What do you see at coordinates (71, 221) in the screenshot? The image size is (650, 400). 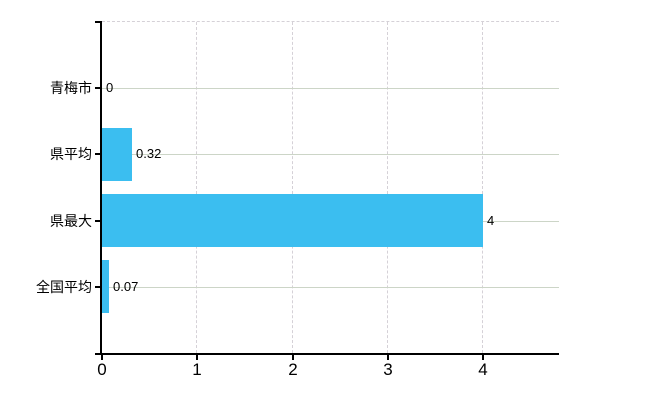 I see `category-label: 県最大` at bounding box center [71, 221].